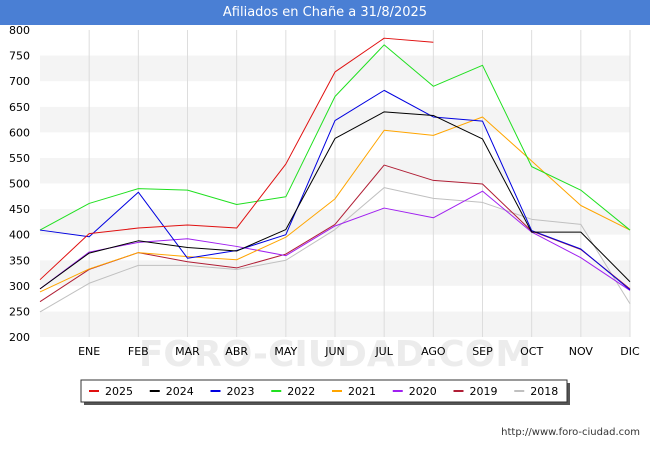  I want to click on y-axis-ticks: 200 250 300 350 400 450 500 550 600 650 700 750 800, so click(19, 184).